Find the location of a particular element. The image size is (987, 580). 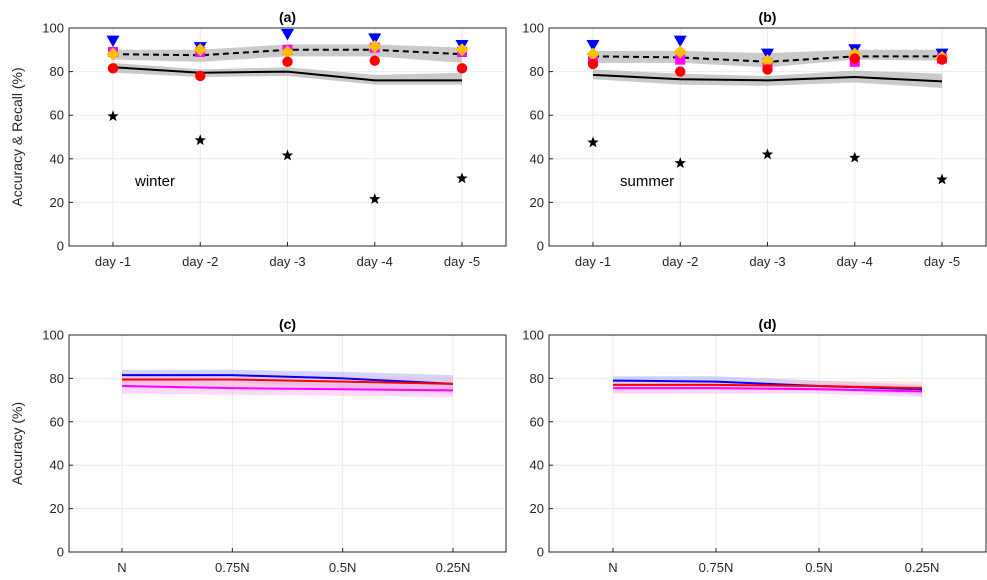

season-annotation: summer is located at coordinates (647, 181).